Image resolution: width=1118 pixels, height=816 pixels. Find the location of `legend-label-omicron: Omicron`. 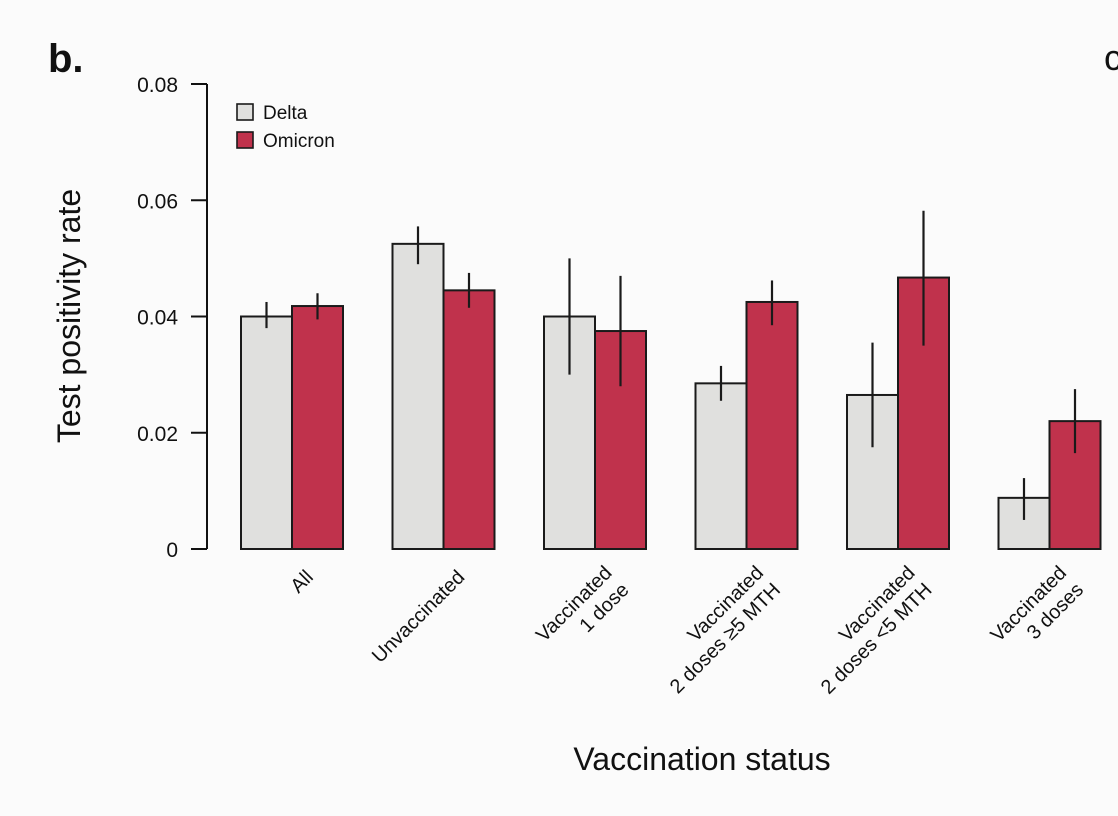

legend-label-omicron: Omicron is located at coordinates (299, 141).